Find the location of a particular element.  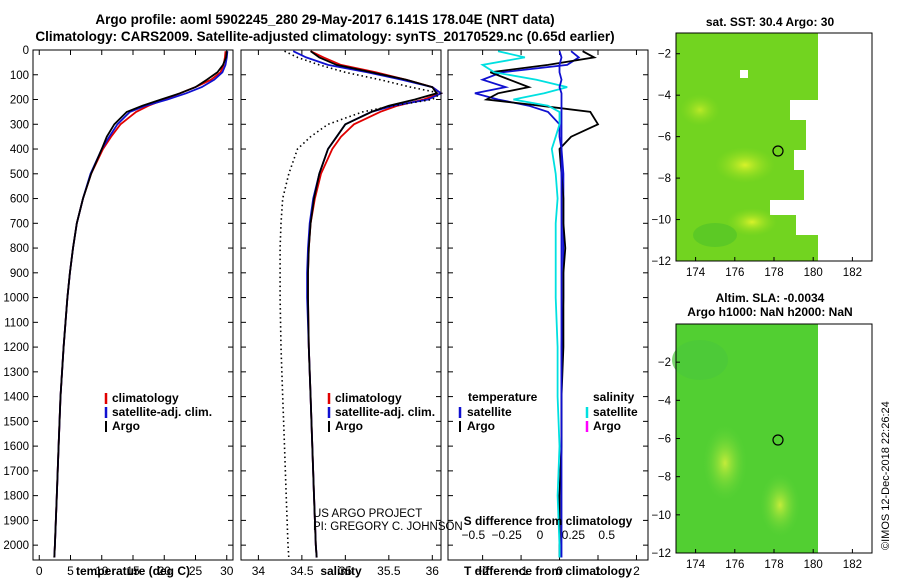

legend-label-satellite: satellite-adj. clim. is located at coordinates (162, 412).